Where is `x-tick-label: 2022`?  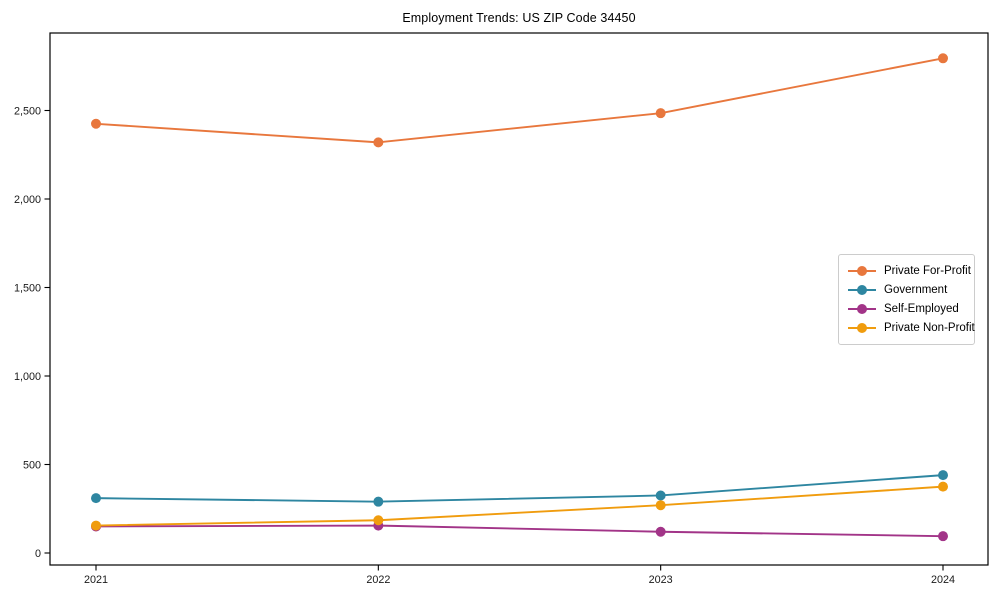
x-tick-label: 2022 is located at coordinates (378, 580).